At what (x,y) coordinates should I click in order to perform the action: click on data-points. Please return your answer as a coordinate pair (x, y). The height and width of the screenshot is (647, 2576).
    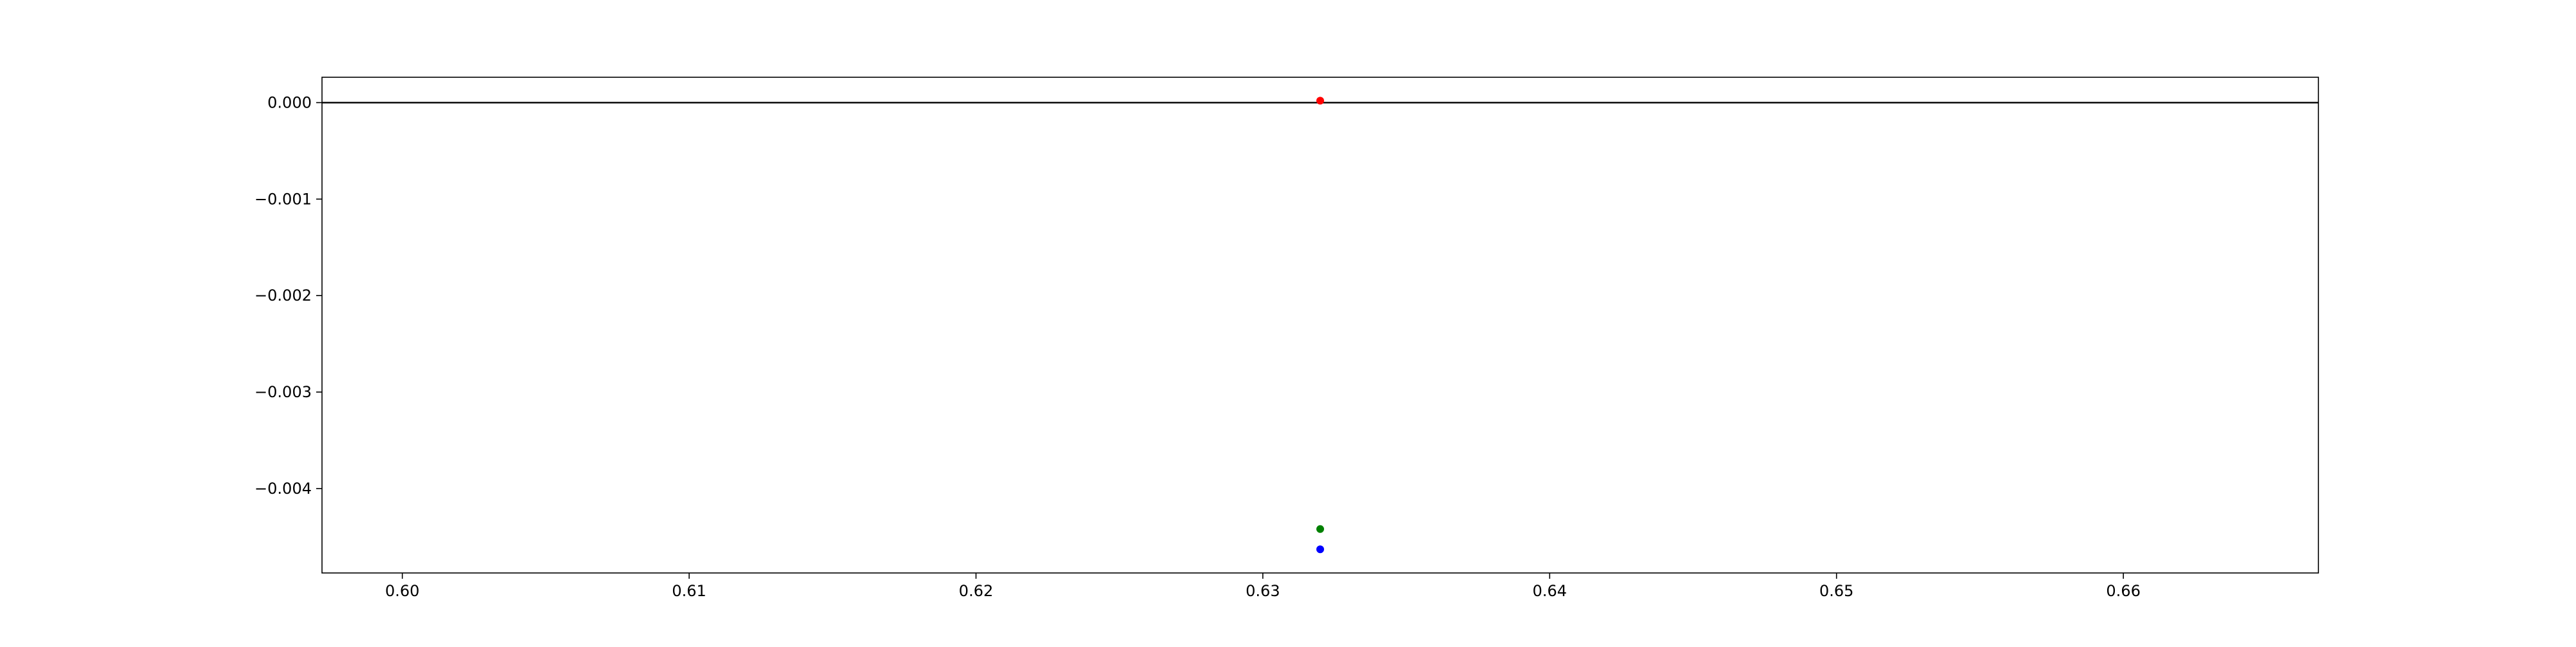
    Looking at the image, I should click on (1320, 325).